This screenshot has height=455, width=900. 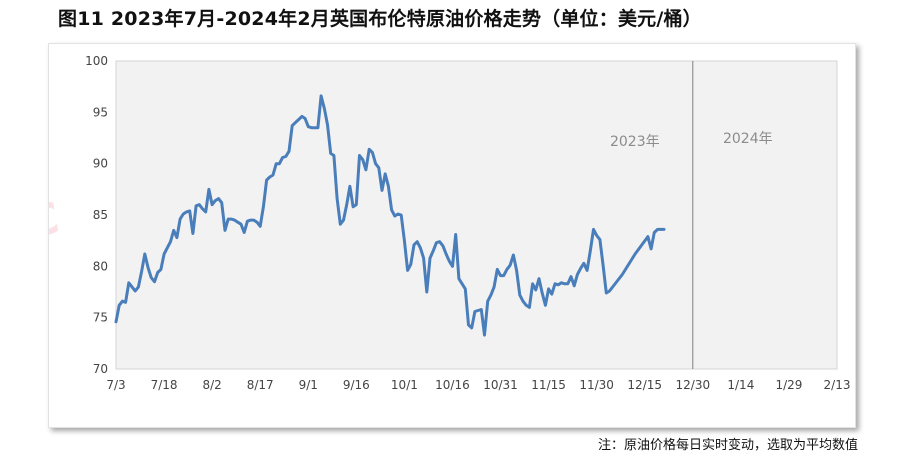 I want to click on x-tick-label: 2/13, so click(x=837, y=385).